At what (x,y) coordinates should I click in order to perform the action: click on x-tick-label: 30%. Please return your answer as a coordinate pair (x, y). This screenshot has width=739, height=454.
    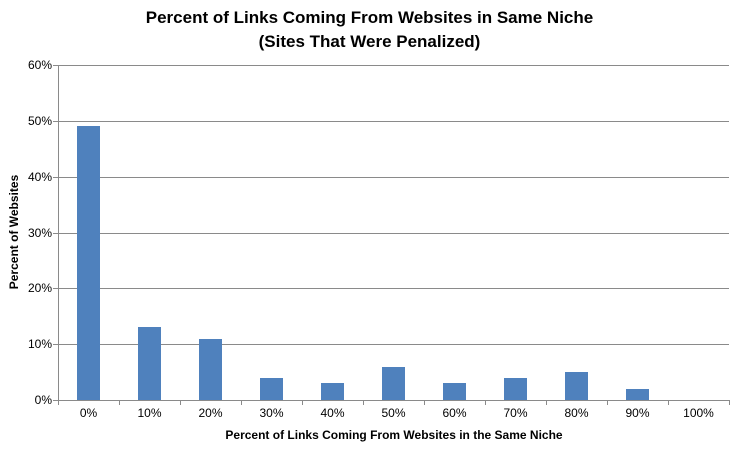
    Looking at the image, I should click on (271, 413).